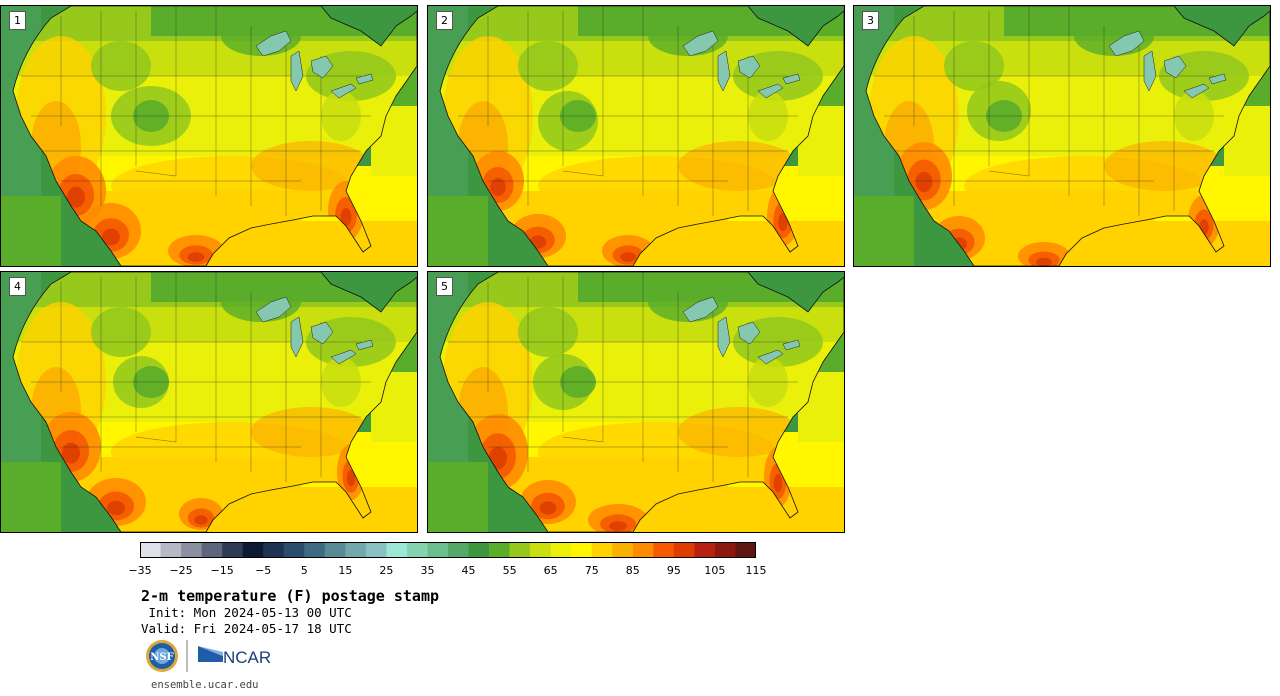 Image resolution: width=1280 pixels, height=696 pixels. What do you see at coordinates (591, 570) in the screenshot?
I see `colorbar-tick-label: 75` at bounding box center [591, 570].